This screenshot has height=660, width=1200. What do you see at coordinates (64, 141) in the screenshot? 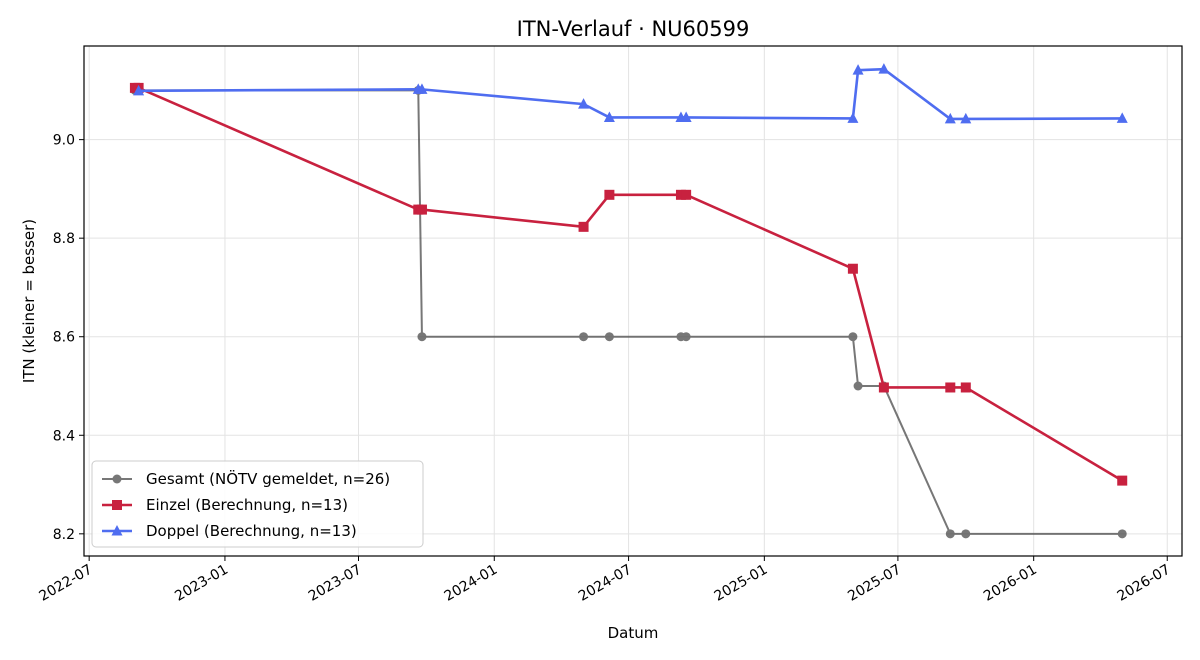
I see `y-tick-label: 9.0` at bounding box center [64, 141].